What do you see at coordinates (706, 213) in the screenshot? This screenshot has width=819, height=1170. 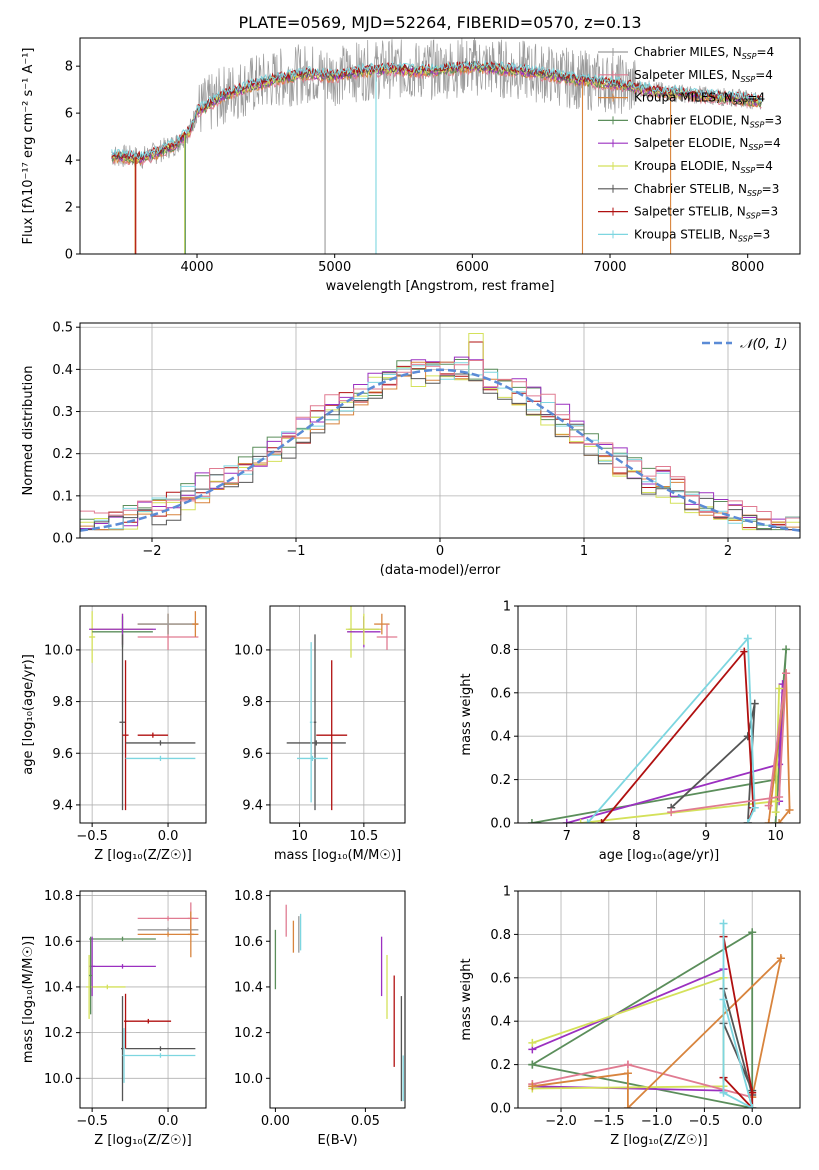 I see `legend-label: Salpeter STELIB, NSSP=3` at bounding box center [706, 213].